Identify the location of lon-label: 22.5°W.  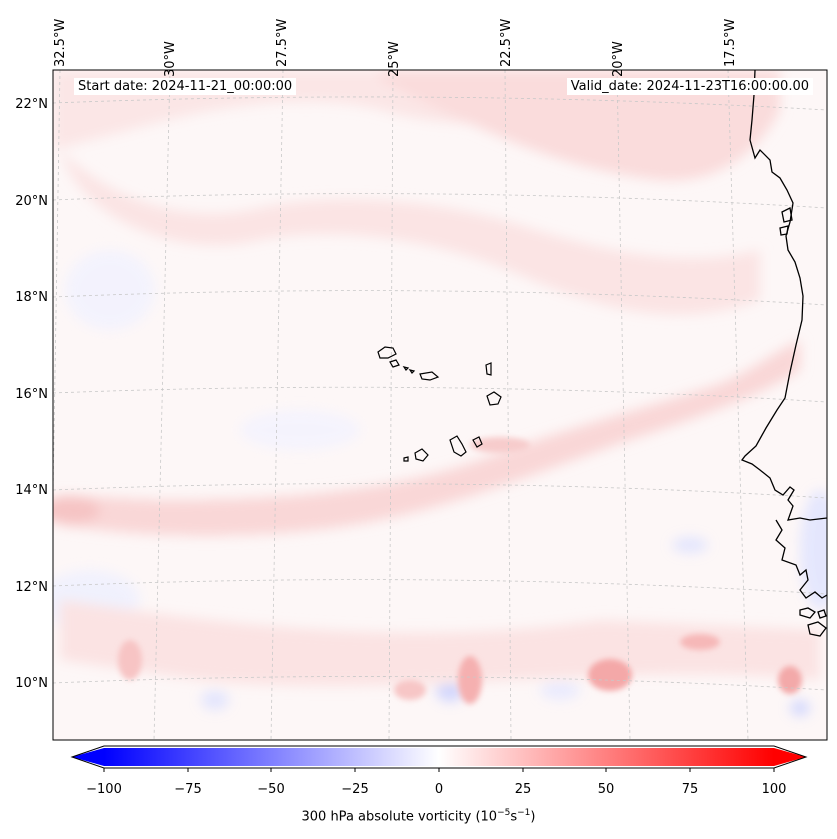
(506, 42).